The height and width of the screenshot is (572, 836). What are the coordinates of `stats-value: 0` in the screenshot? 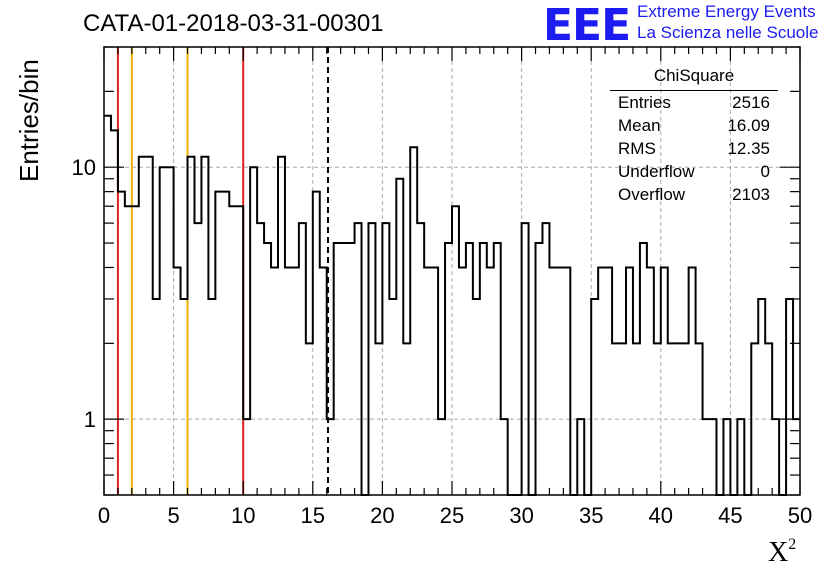 It's located at (765, 171).